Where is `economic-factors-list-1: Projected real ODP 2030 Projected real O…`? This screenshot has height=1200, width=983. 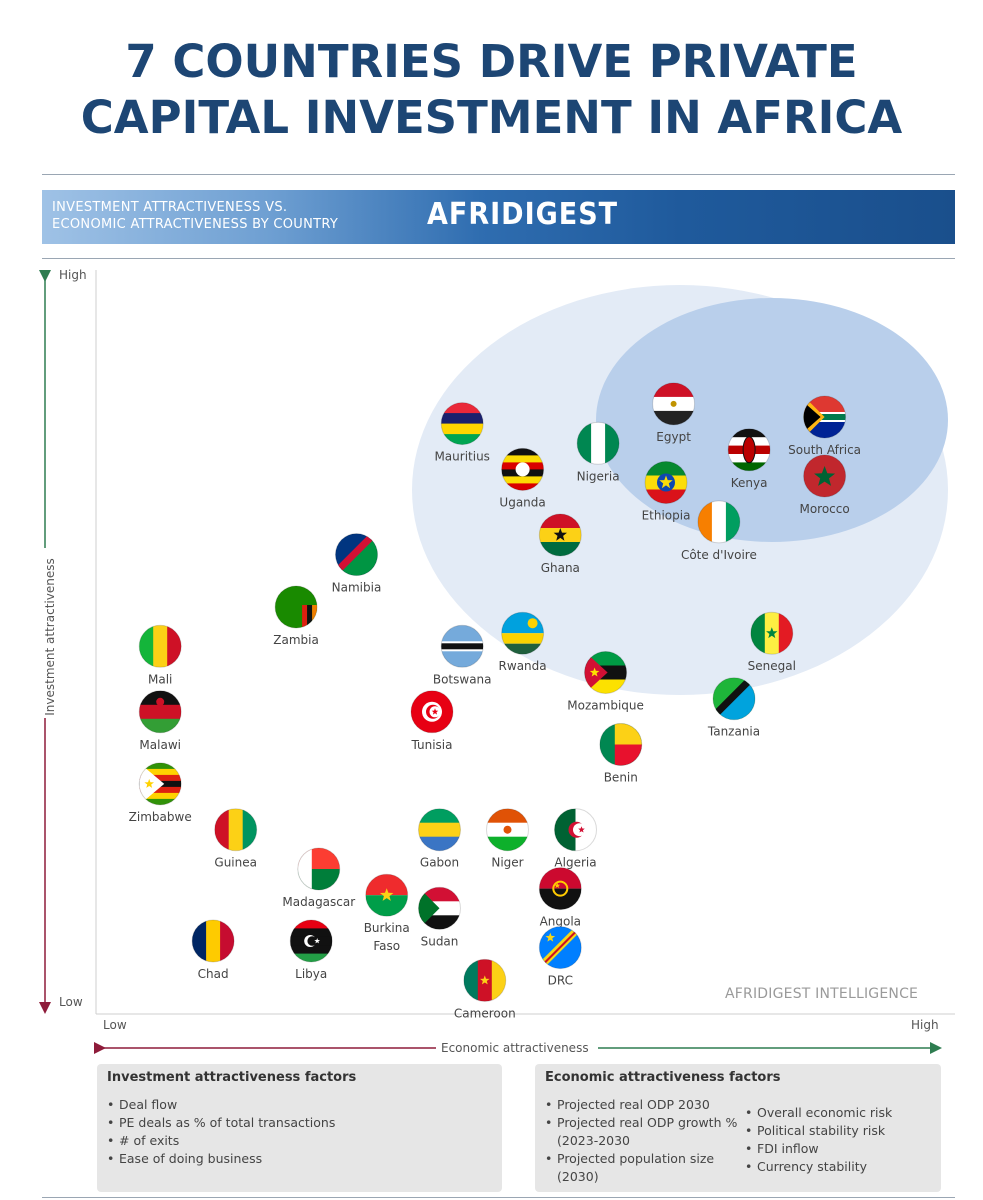 economic-factors-list-1: Projected real ODP 2030 Projected real O… is located at coordinates (640, 1141).